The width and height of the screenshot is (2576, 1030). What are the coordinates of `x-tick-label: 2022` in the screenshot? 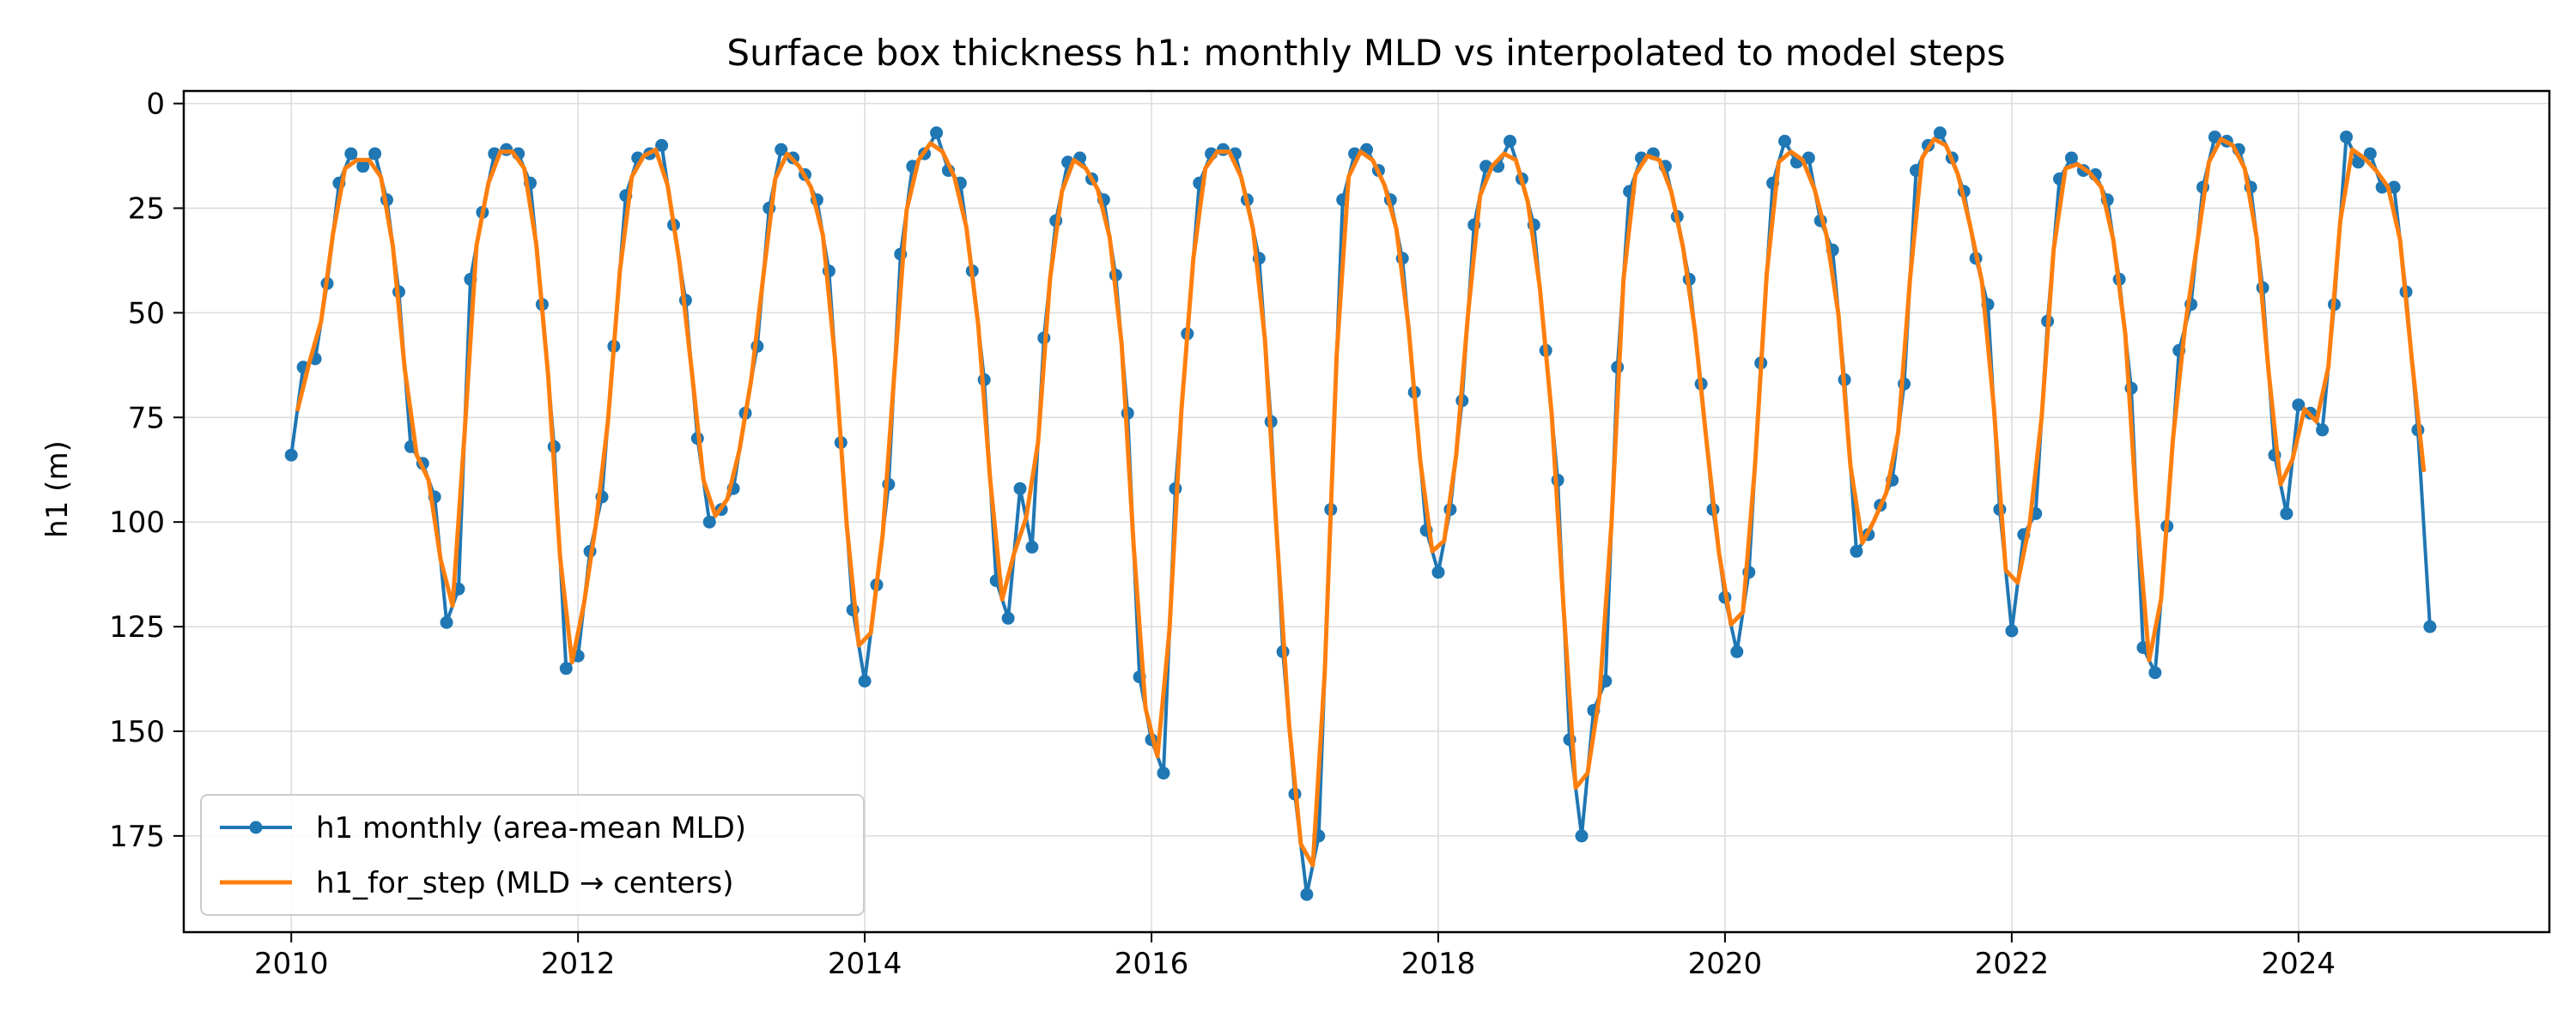 It's located at (2012, 964).